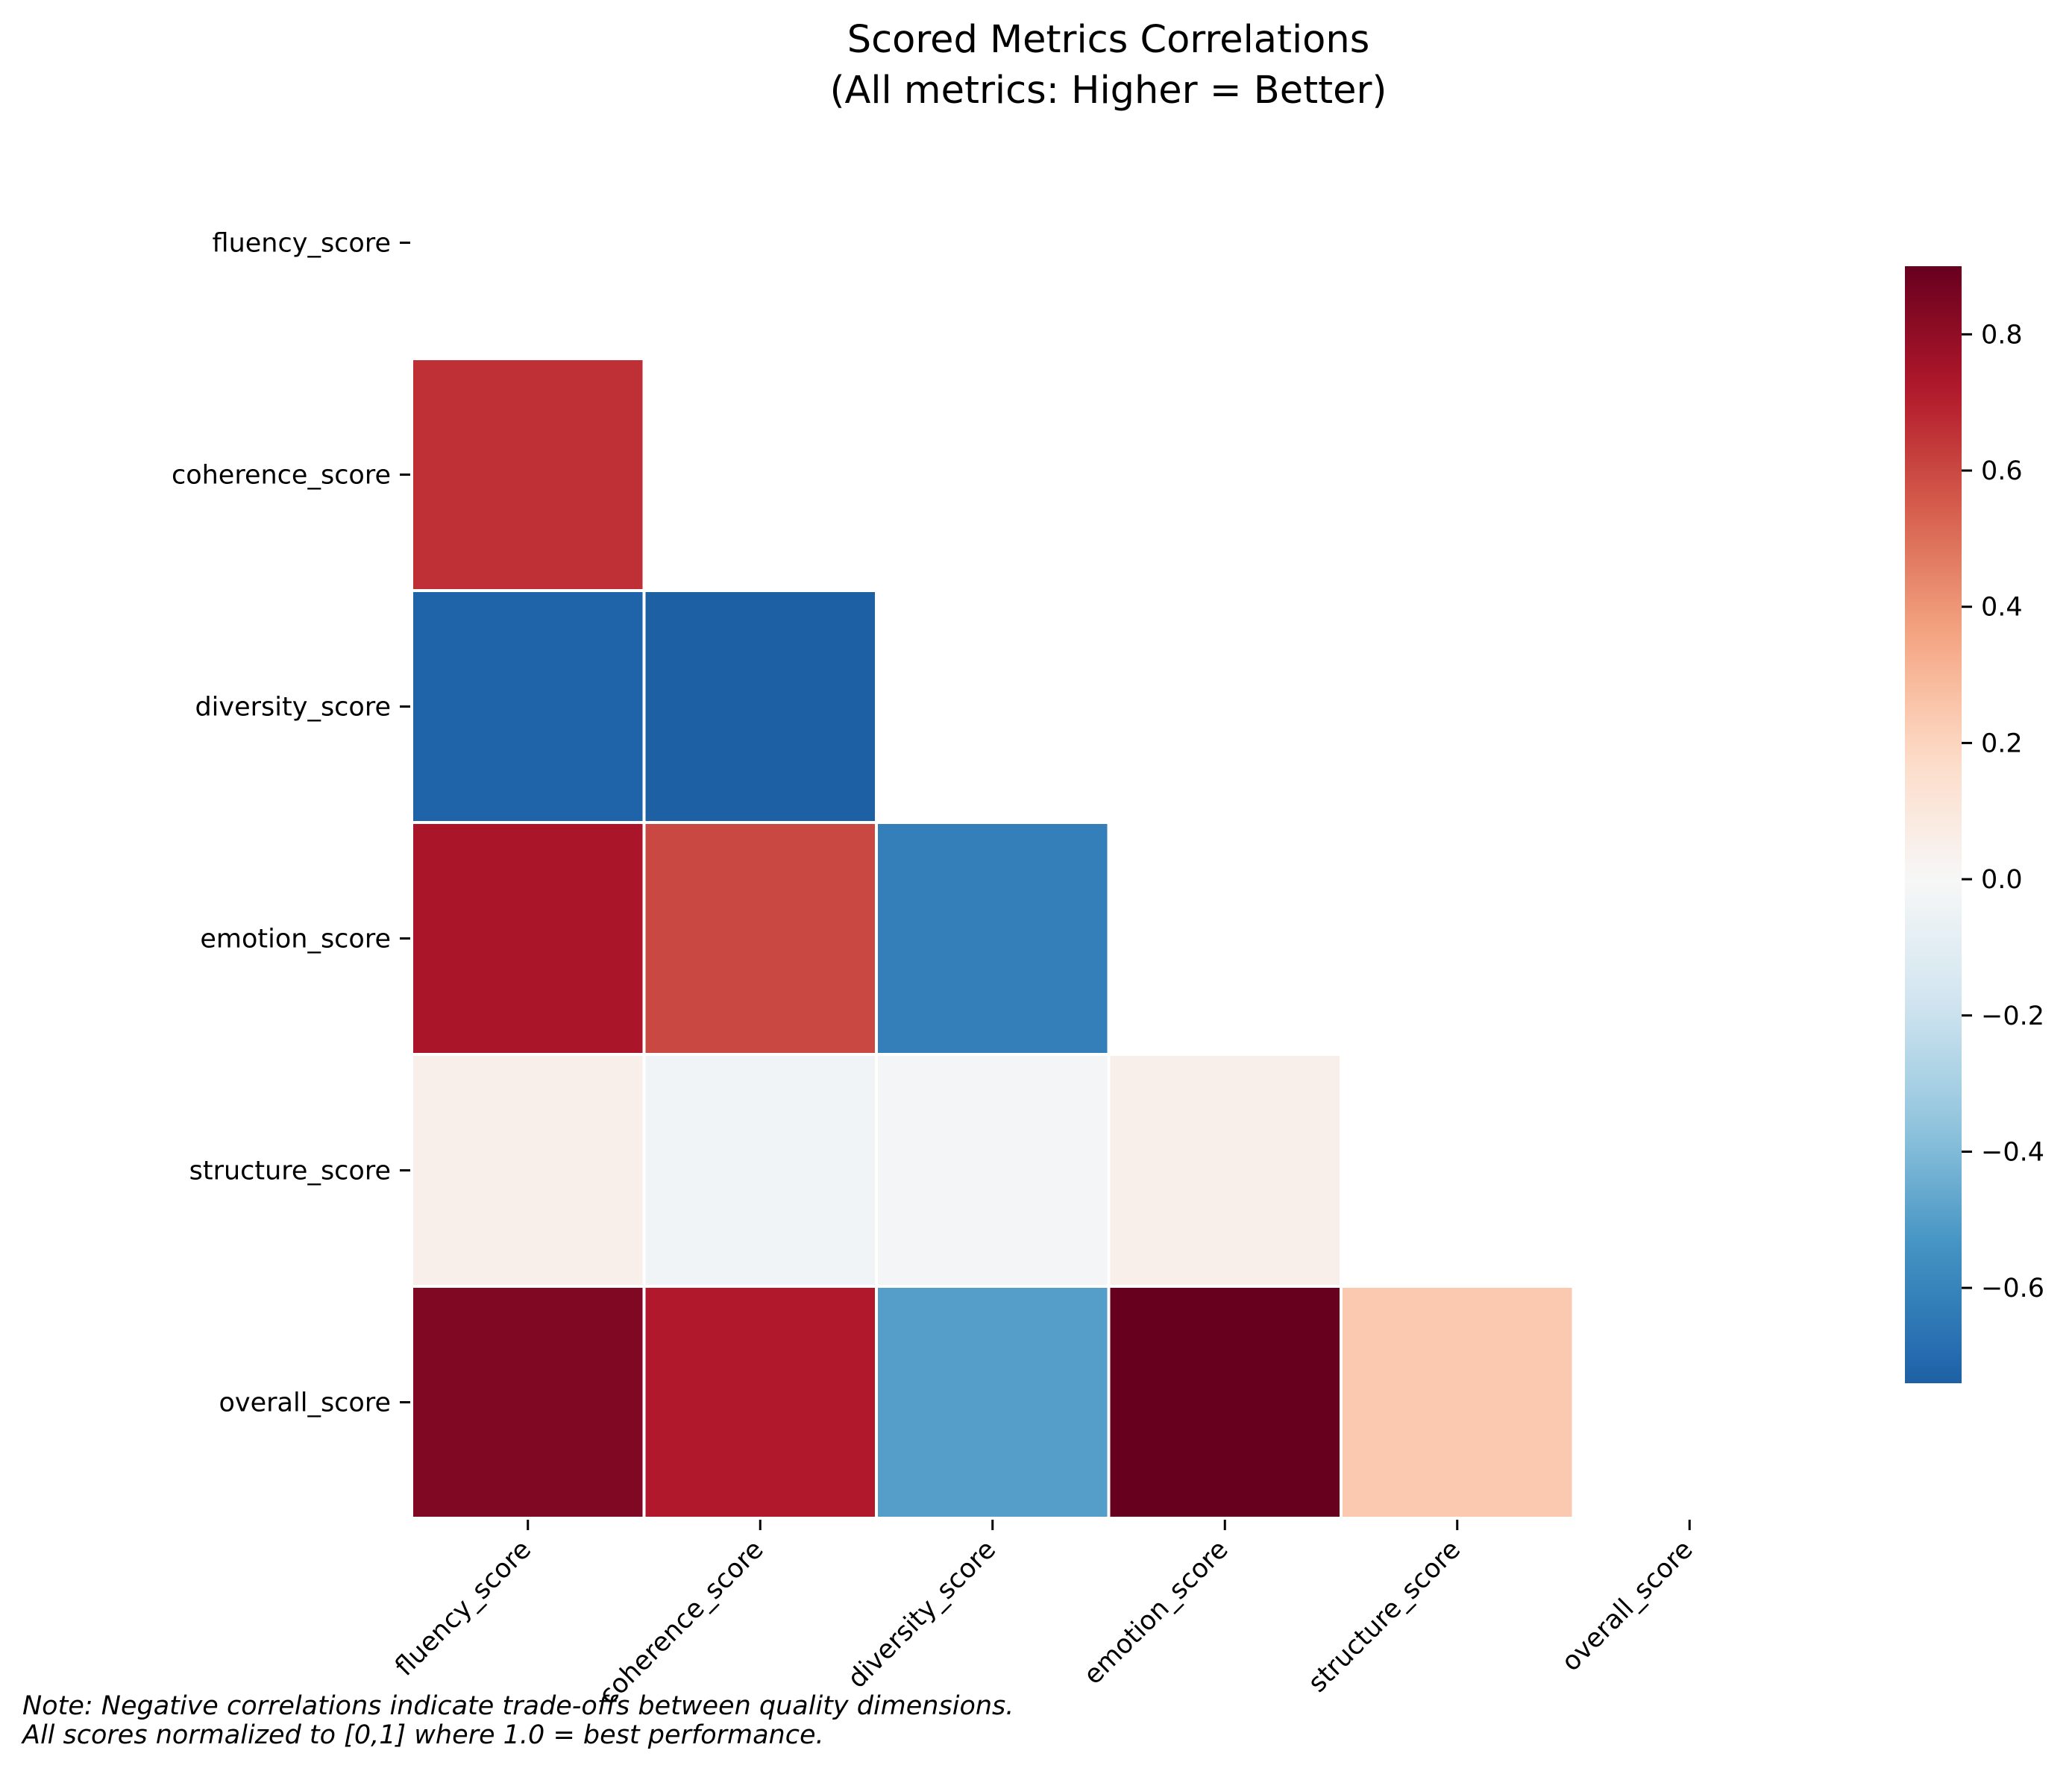 This screenshot has height=1771, width=2072. What do you see at coordinates (1384, 1616) in the screenshot?
I see `x-tick-label: structure_score` at bounding box center [1384, 1616].